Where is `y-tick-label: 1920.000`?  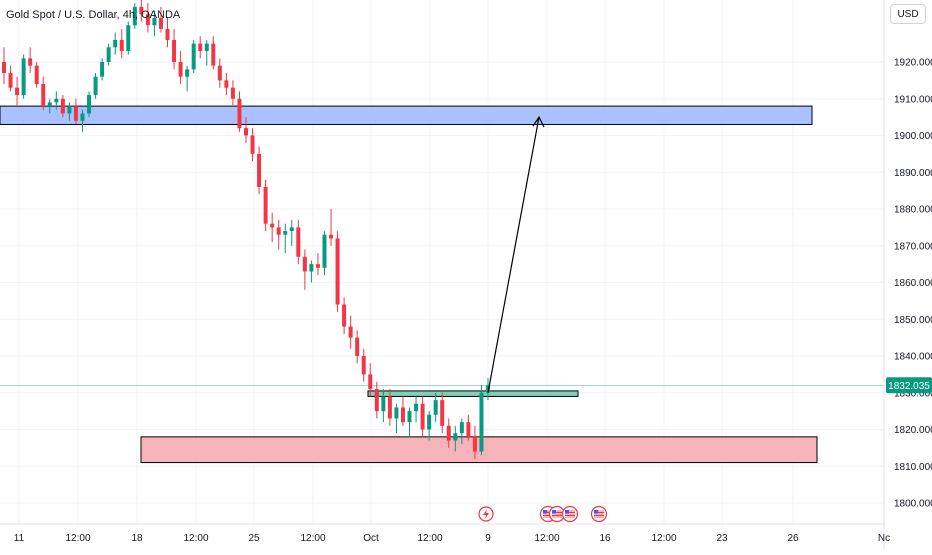
y-tick-label: 1920.000 is located at coordinates (913, 63).